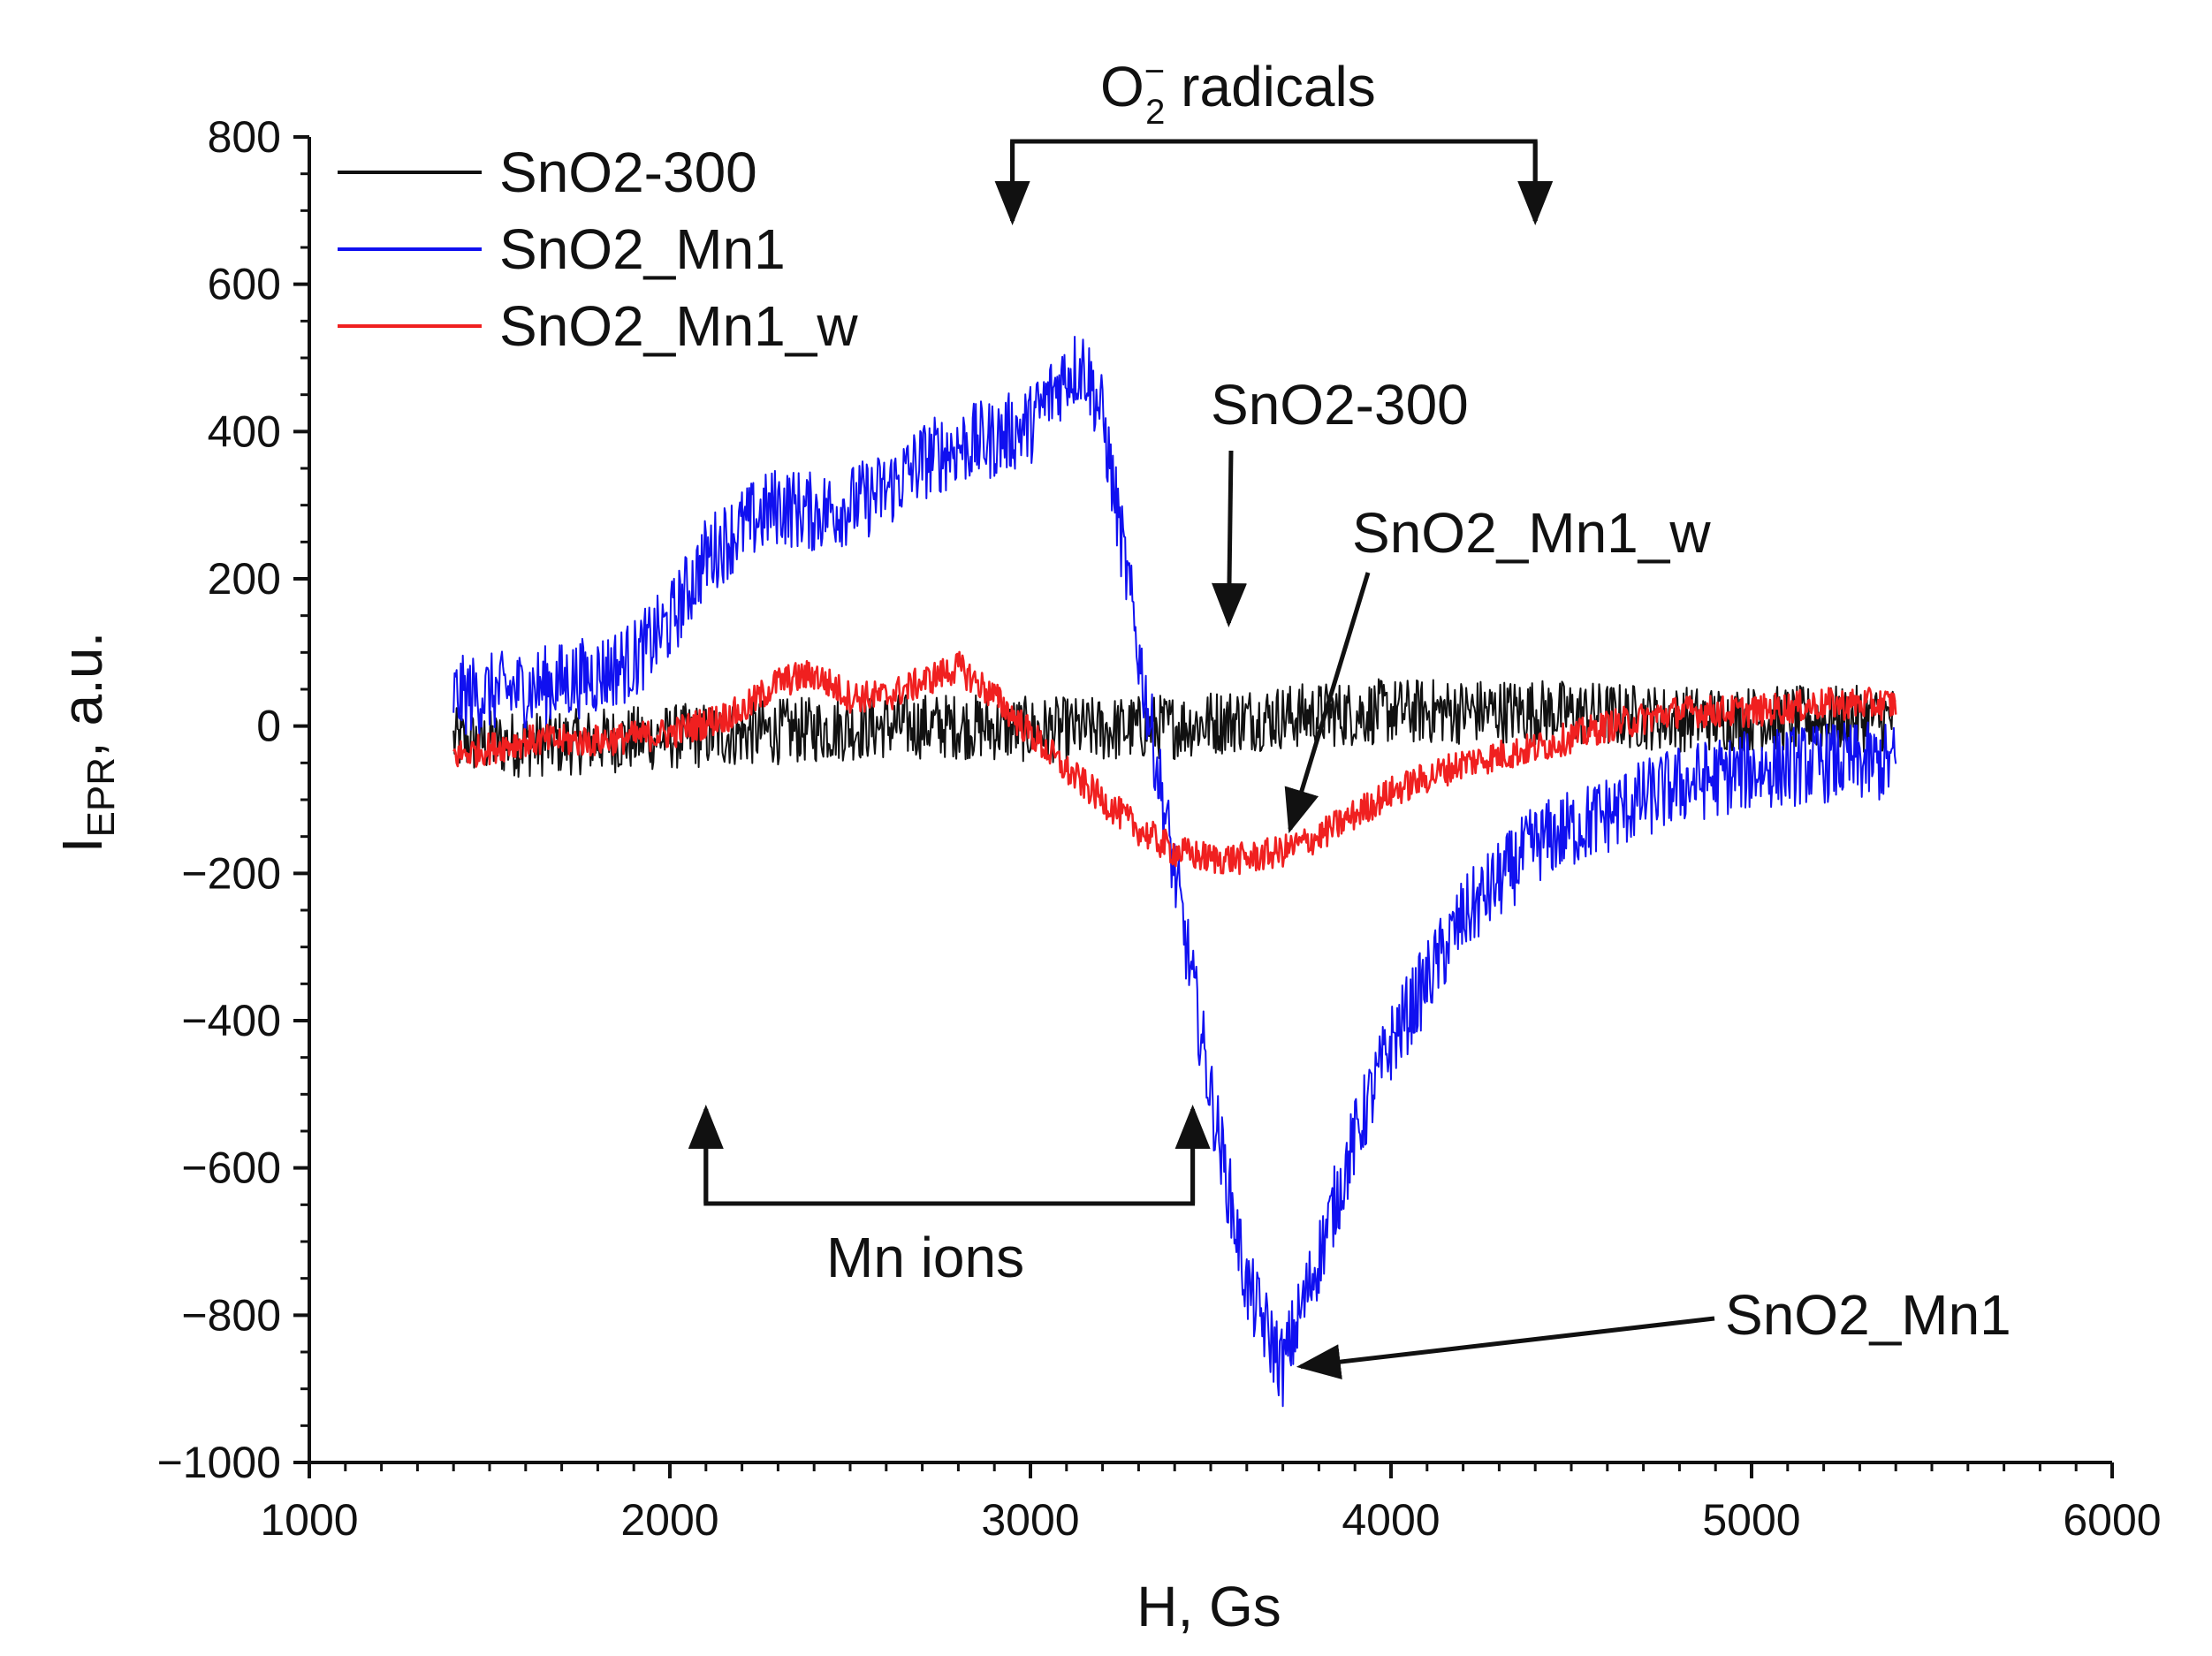 Image resolution: width=2212 pixels, height=1656 pixels. Describe the element at coordinates (219, 1462) in the screenshot. I see `y-tick-label: −1000` at that location.